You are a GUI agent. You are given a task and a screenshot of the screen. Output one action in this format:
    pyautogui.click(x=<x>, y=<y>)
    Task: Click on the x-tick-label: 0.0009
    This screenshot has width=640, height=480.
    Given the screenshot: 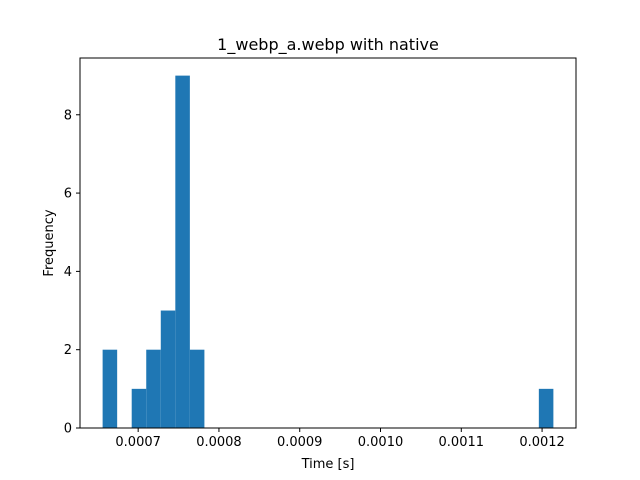 What is the action you would take?
    pyautogui.click(x=300, y=442)
    